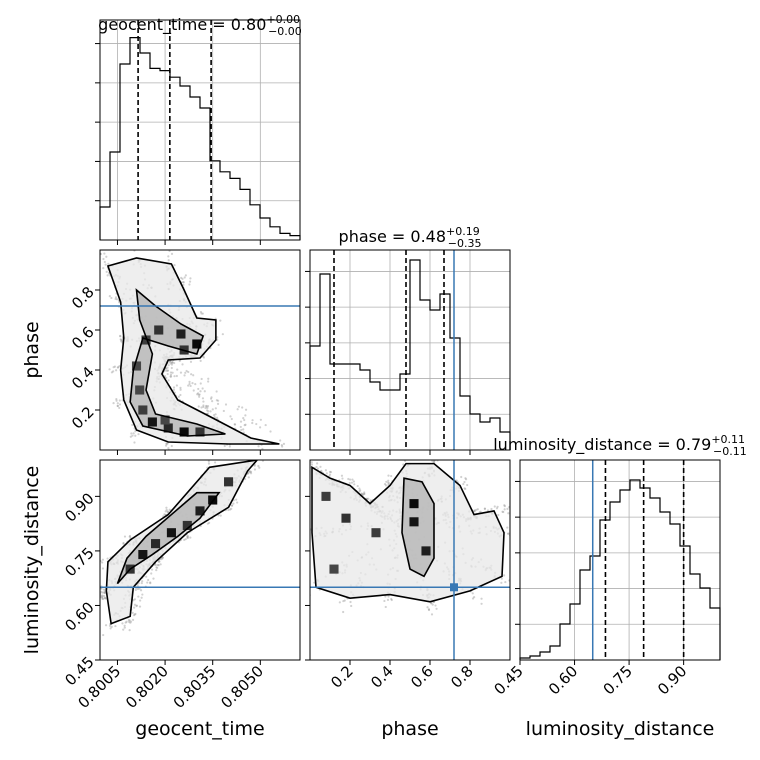 Image resolution: width=760 pixels, height=760 pixels. I want to click on title-plus: +0.00, so click(283, 19).